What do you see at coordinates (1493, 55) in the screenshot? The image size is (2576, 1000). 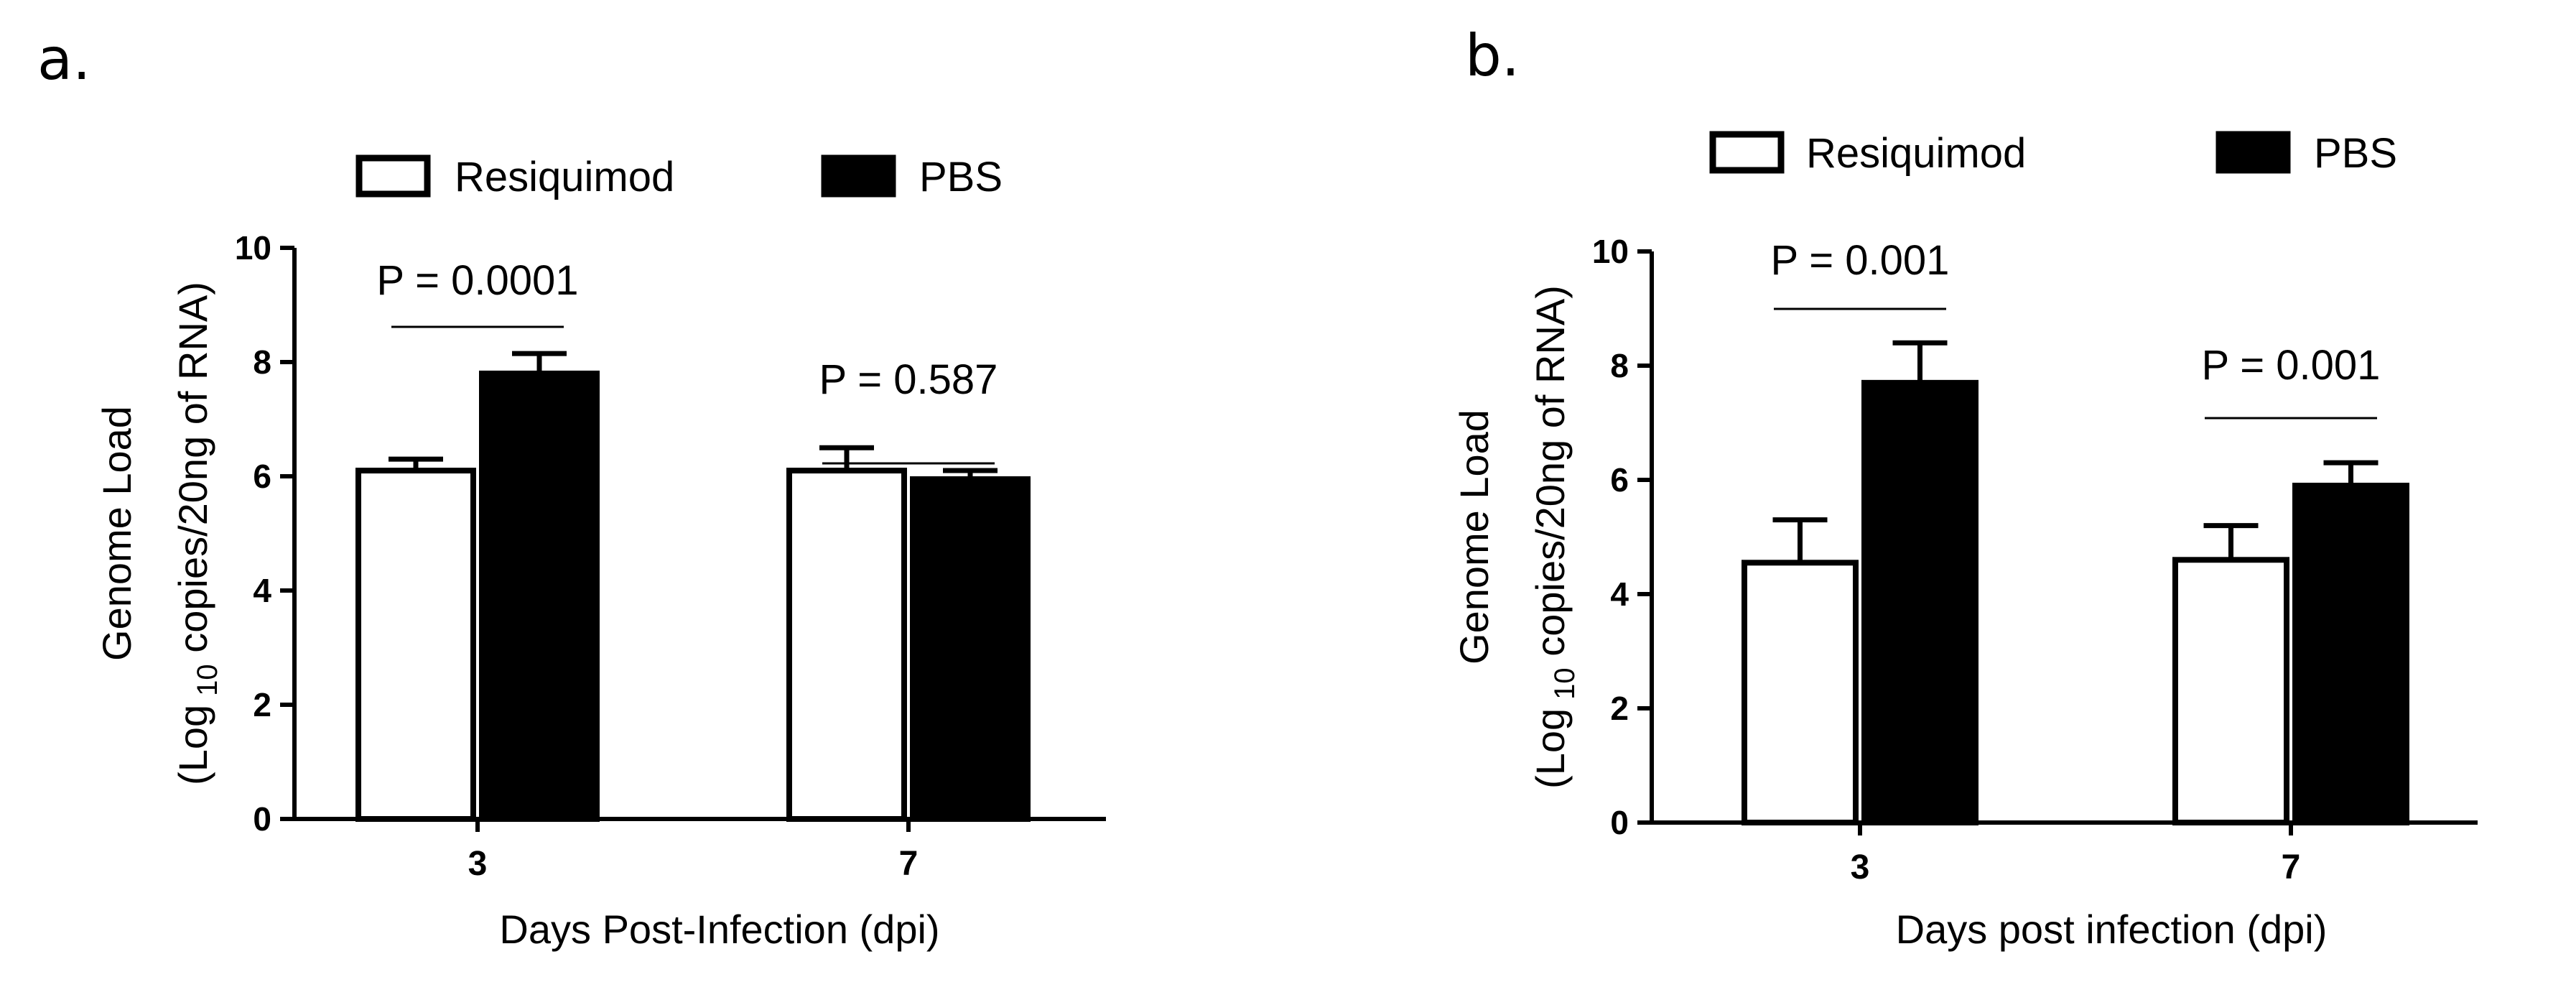 I see `panel-letter: b.` at bounding box center [1493, 55].